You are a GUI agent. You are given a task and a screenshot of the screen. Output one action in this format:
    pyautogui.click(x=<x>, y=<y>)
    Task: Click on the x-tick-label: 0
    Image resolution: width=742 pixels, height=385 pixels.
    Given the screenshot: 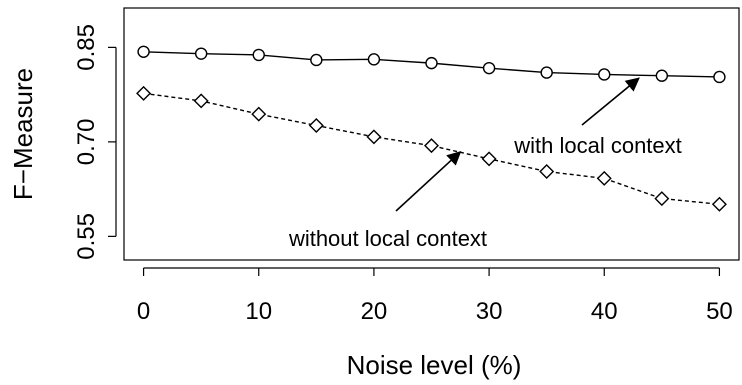 What is the action you would take?
    pyautogui.click(x=143, y=311)
    